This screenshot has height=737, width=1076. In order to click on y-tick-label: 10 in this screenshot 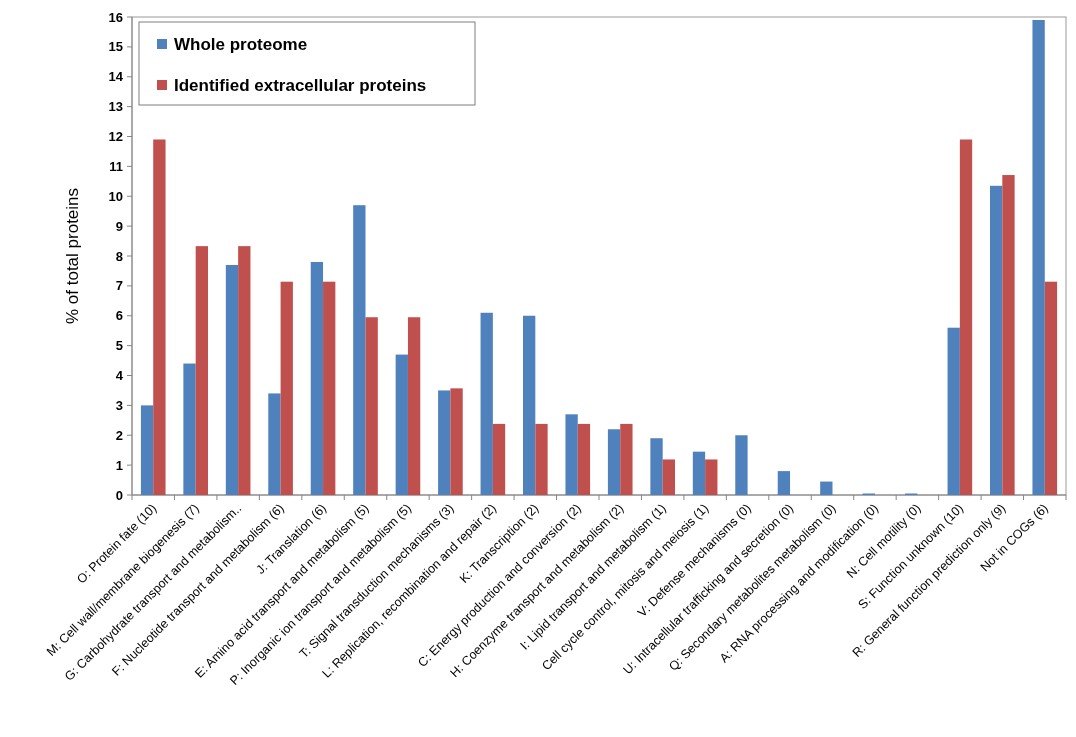, I will do `click(115, 196)`.